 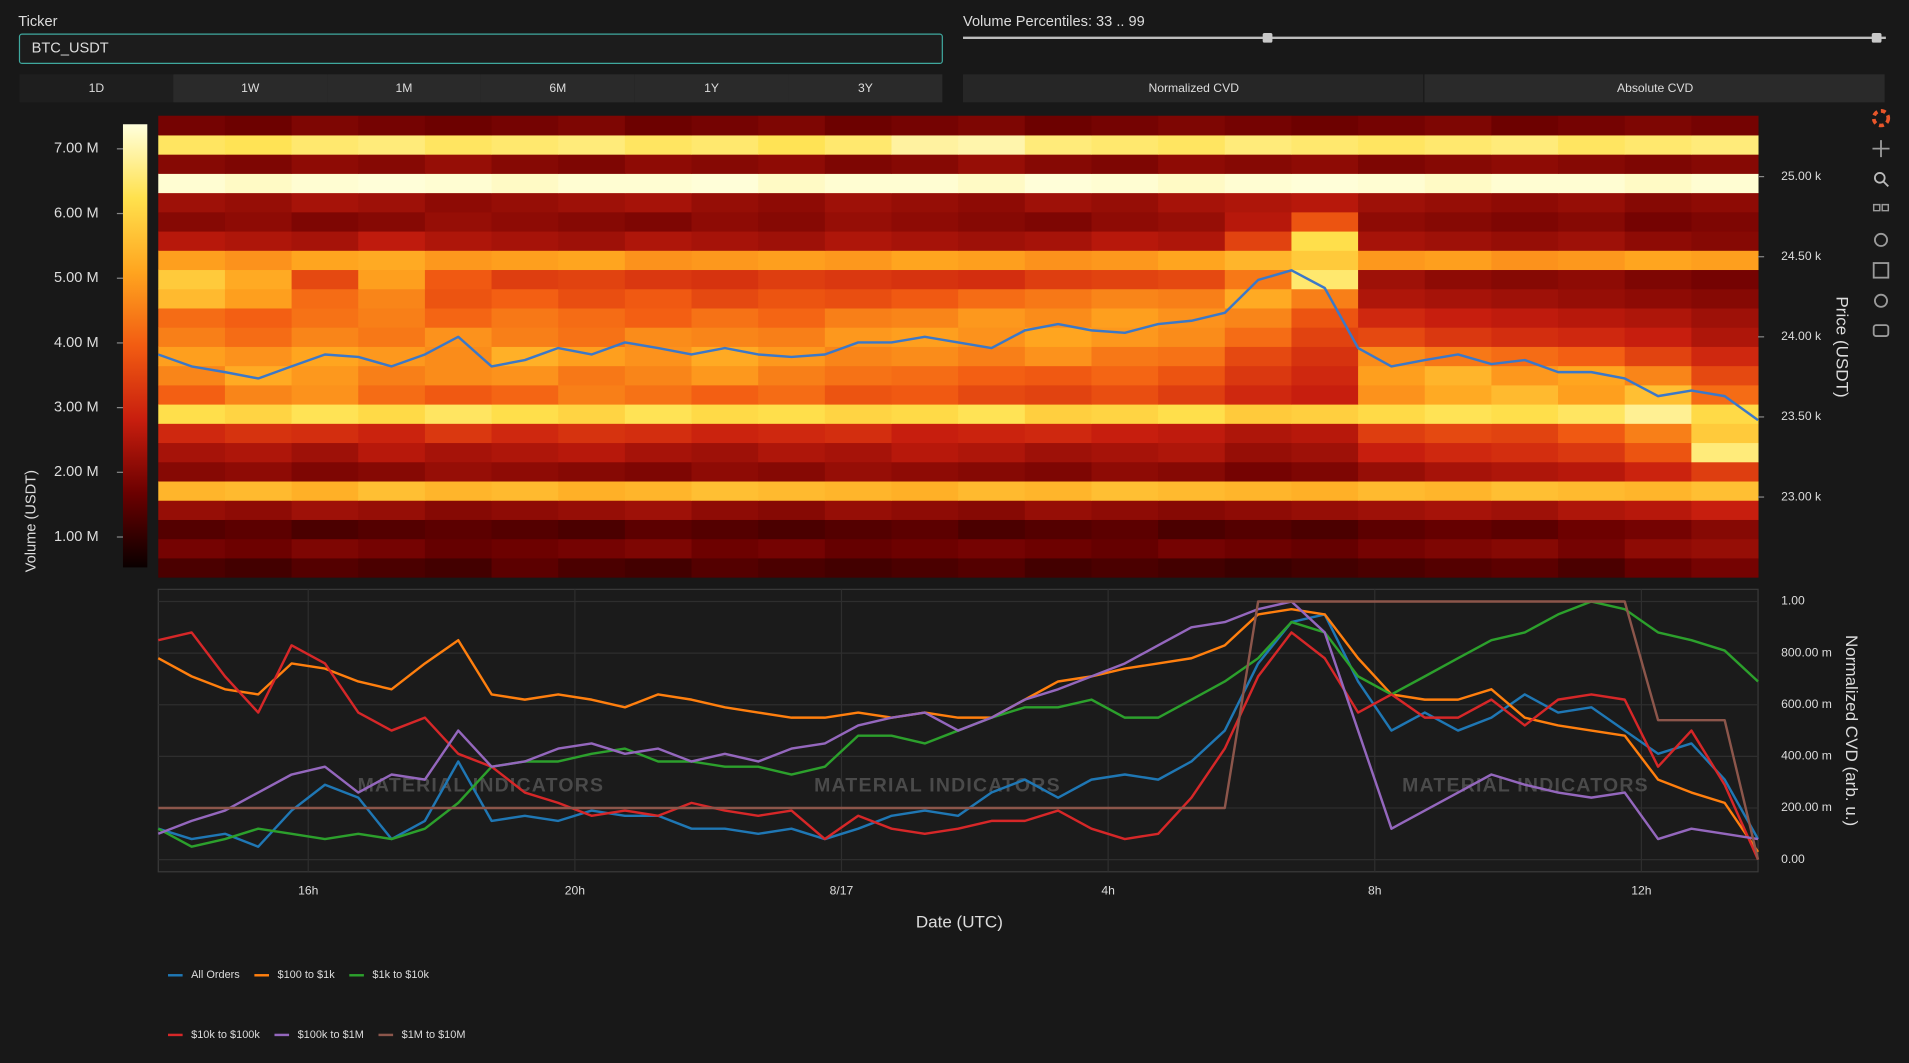 I want to click on range-button-label: 1W, so click(x=250, y=88).